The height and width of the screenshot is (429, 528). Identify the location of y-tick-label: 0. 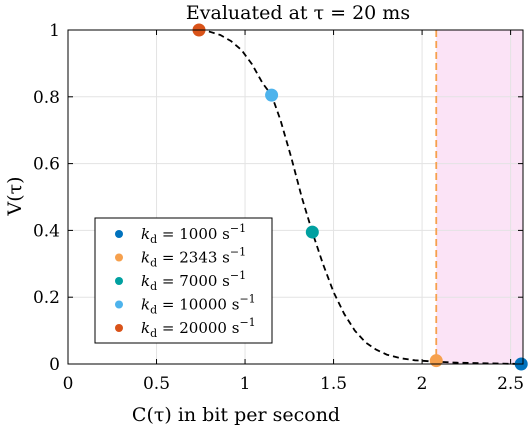
(54, 365).